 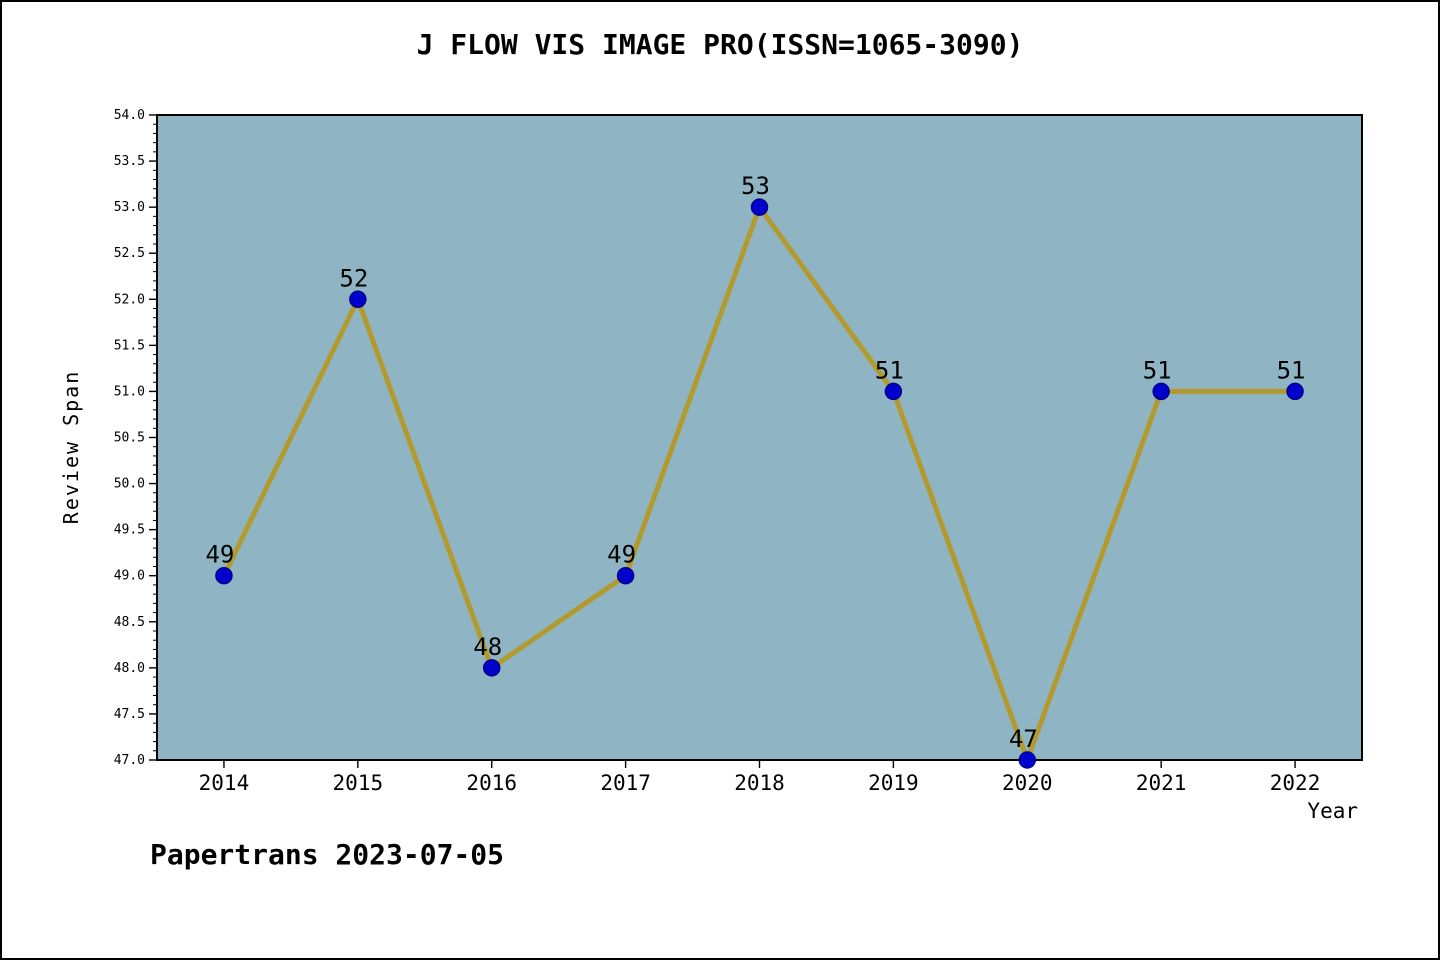 What do you see at coordinates (129, 484) in the screenshot?
I see `y-tick-label: 50.0` at bounding box center [129, 484].